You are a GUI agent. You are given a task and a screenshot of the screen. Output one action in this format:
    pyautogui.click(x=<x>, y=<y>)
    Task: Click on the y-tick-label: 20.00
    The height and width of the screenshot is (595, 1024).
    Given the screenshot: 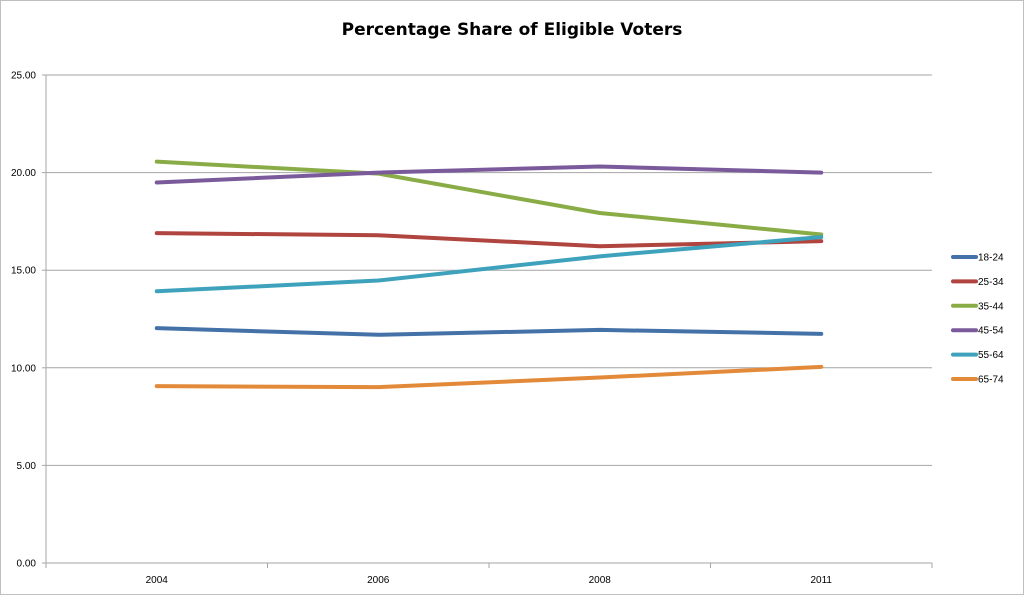 What is the action you would take?
    pyautogui.click(x=23, y=173)
    